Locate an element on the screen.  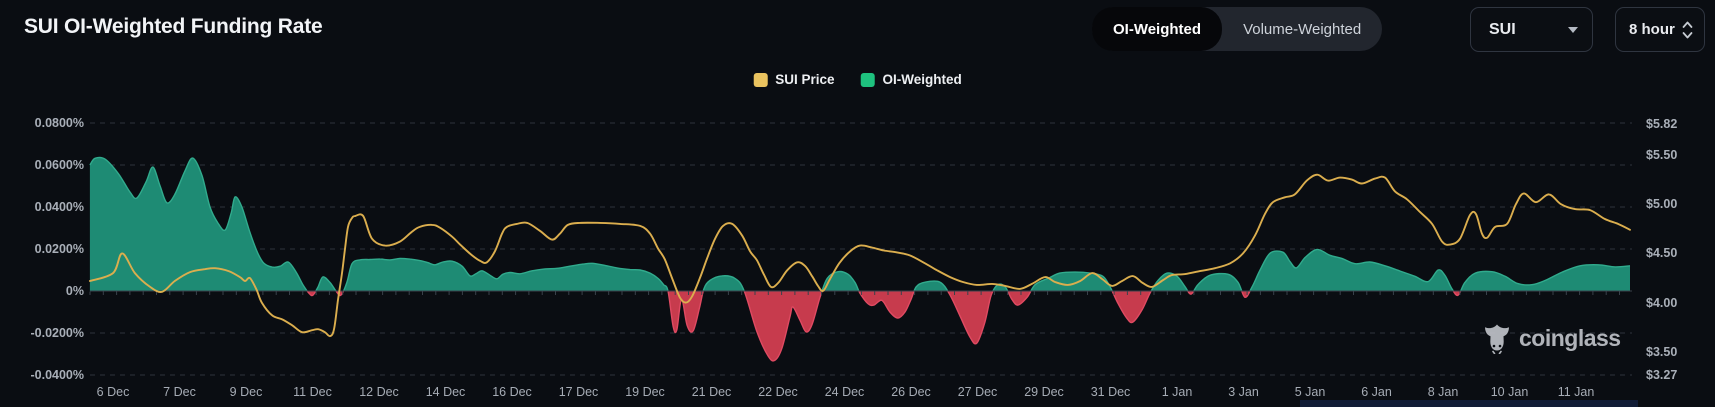
x-axis-label: 9 Dec is located at coordinates (246, 392).